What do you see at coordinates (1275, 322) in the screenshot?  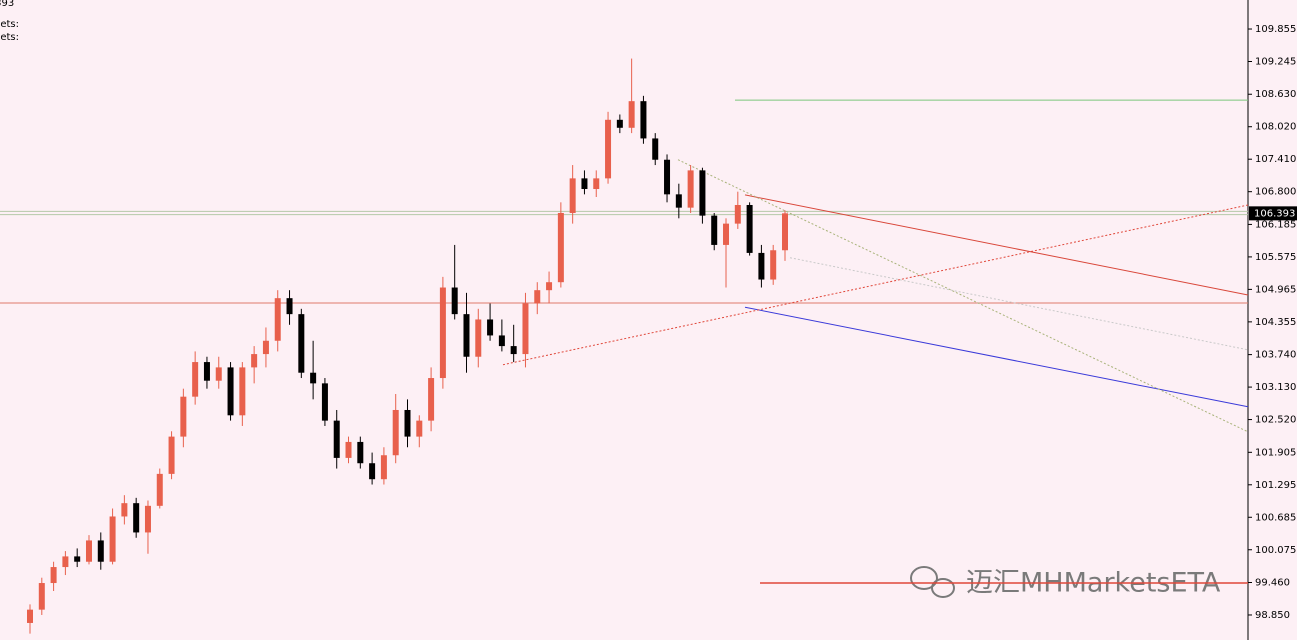 I see `y-tick-label: 104.355` at bounding box center [1275, 322].